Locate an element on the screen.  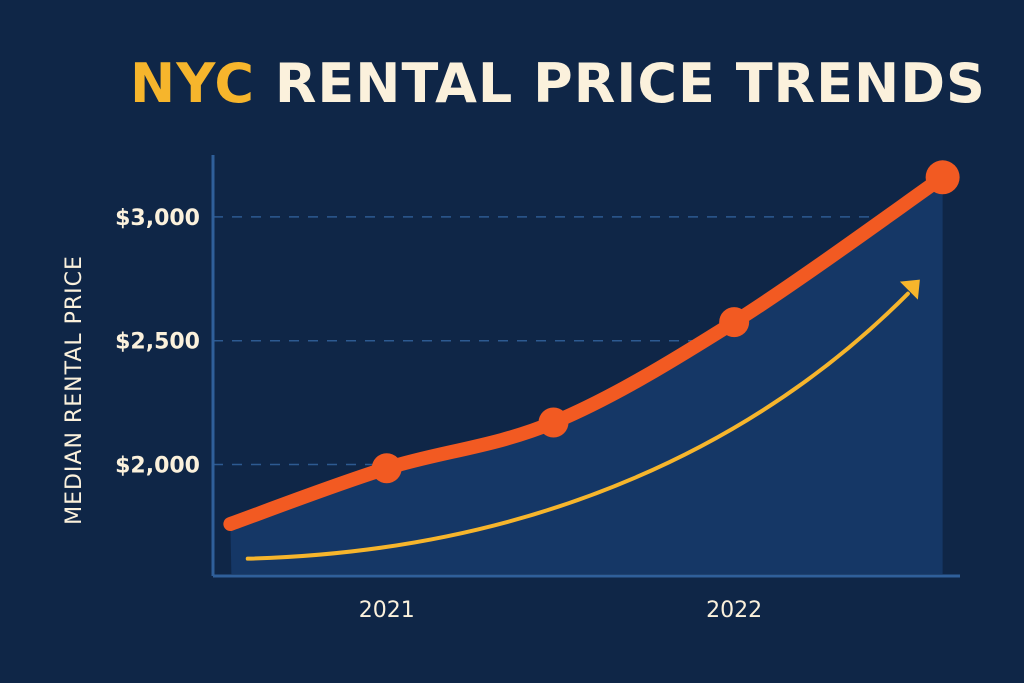
y-tick-labels: $2,000 $2,500 $3,000 is located at coordinates (157, 342).